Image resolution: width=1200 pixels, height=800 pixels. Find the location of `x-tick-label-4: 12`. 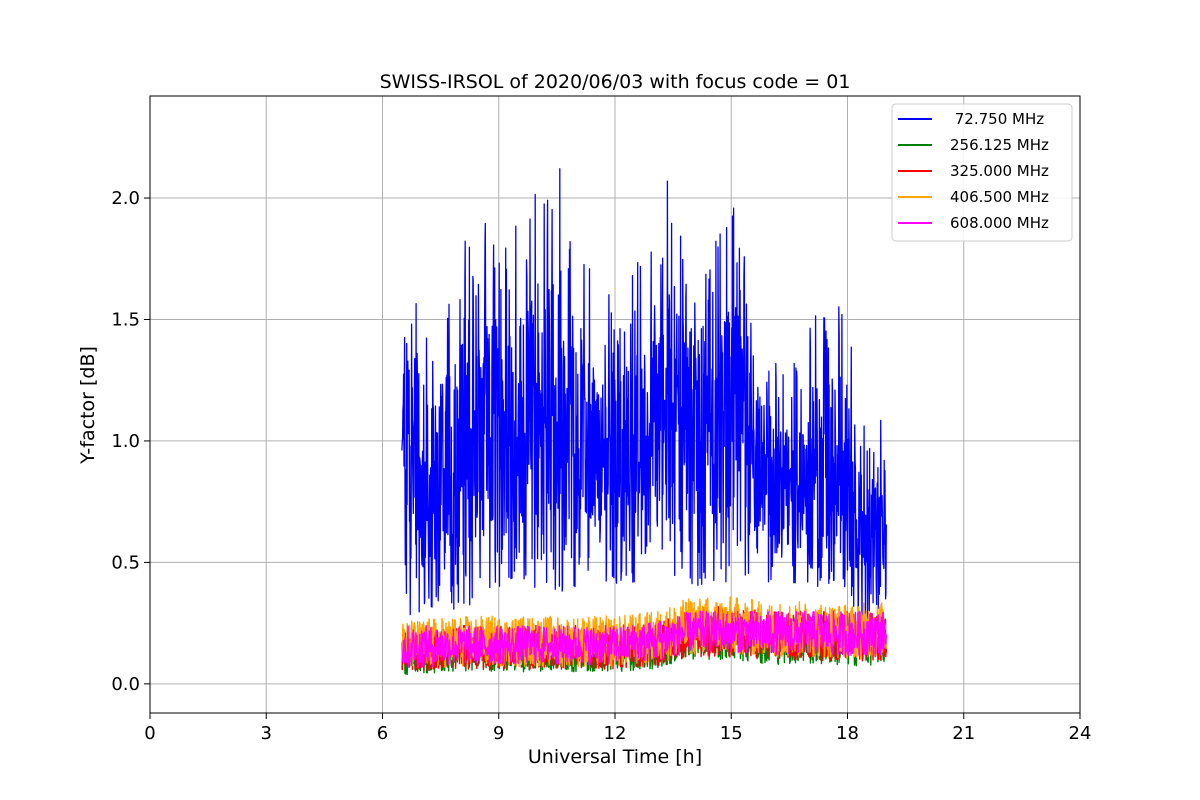

x-tick-label-4: 12 is located at coordinates (615, 733).